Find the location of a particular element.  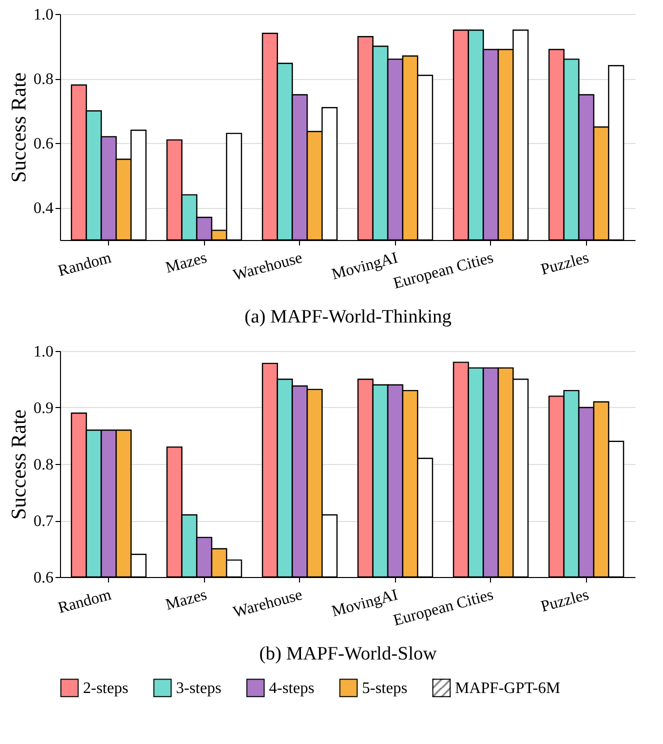

legend-label: MAPF-GPT-6M is located at coordinates (507, 688).